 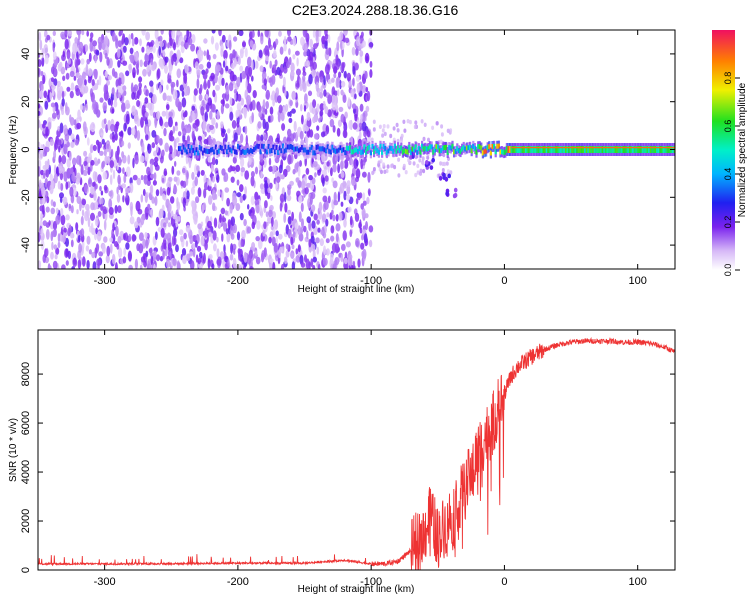 I want to click on y-tick-label: -40, so click(x=26, y=245).